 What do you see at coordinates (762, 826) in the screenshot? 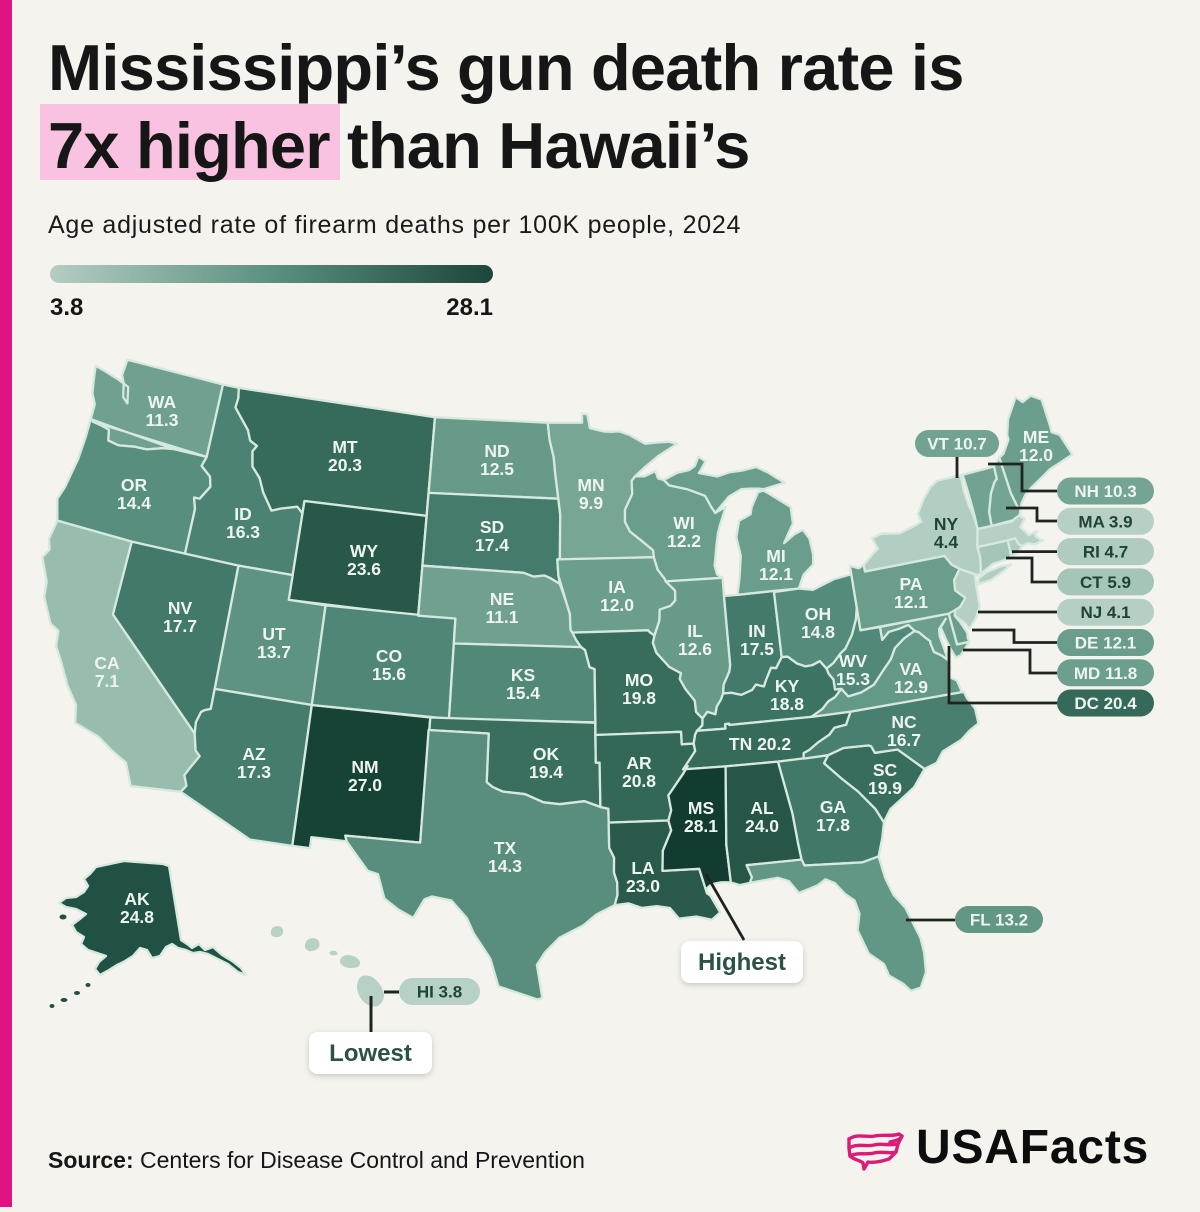
I see `svg-text: 24.0` at bounding box center [762, 826].